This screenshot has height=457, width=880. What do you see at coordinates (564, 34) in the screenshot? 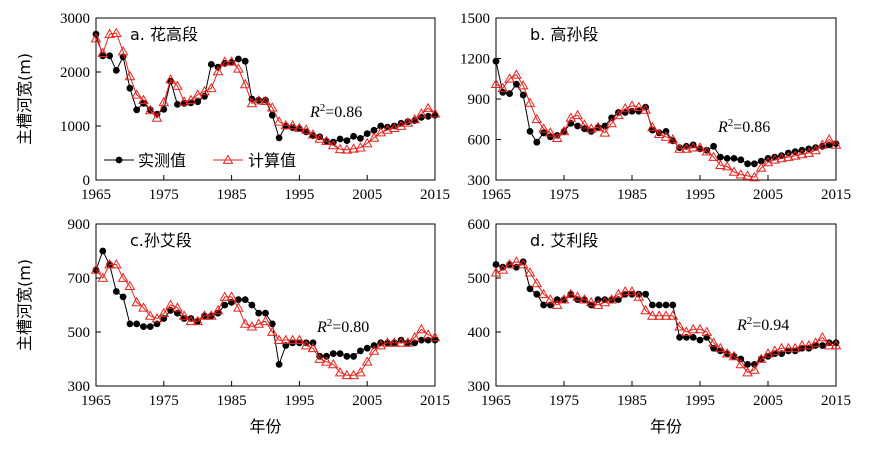
I see `panel-title: b. 高孙段` at bounding box center [564, 34].